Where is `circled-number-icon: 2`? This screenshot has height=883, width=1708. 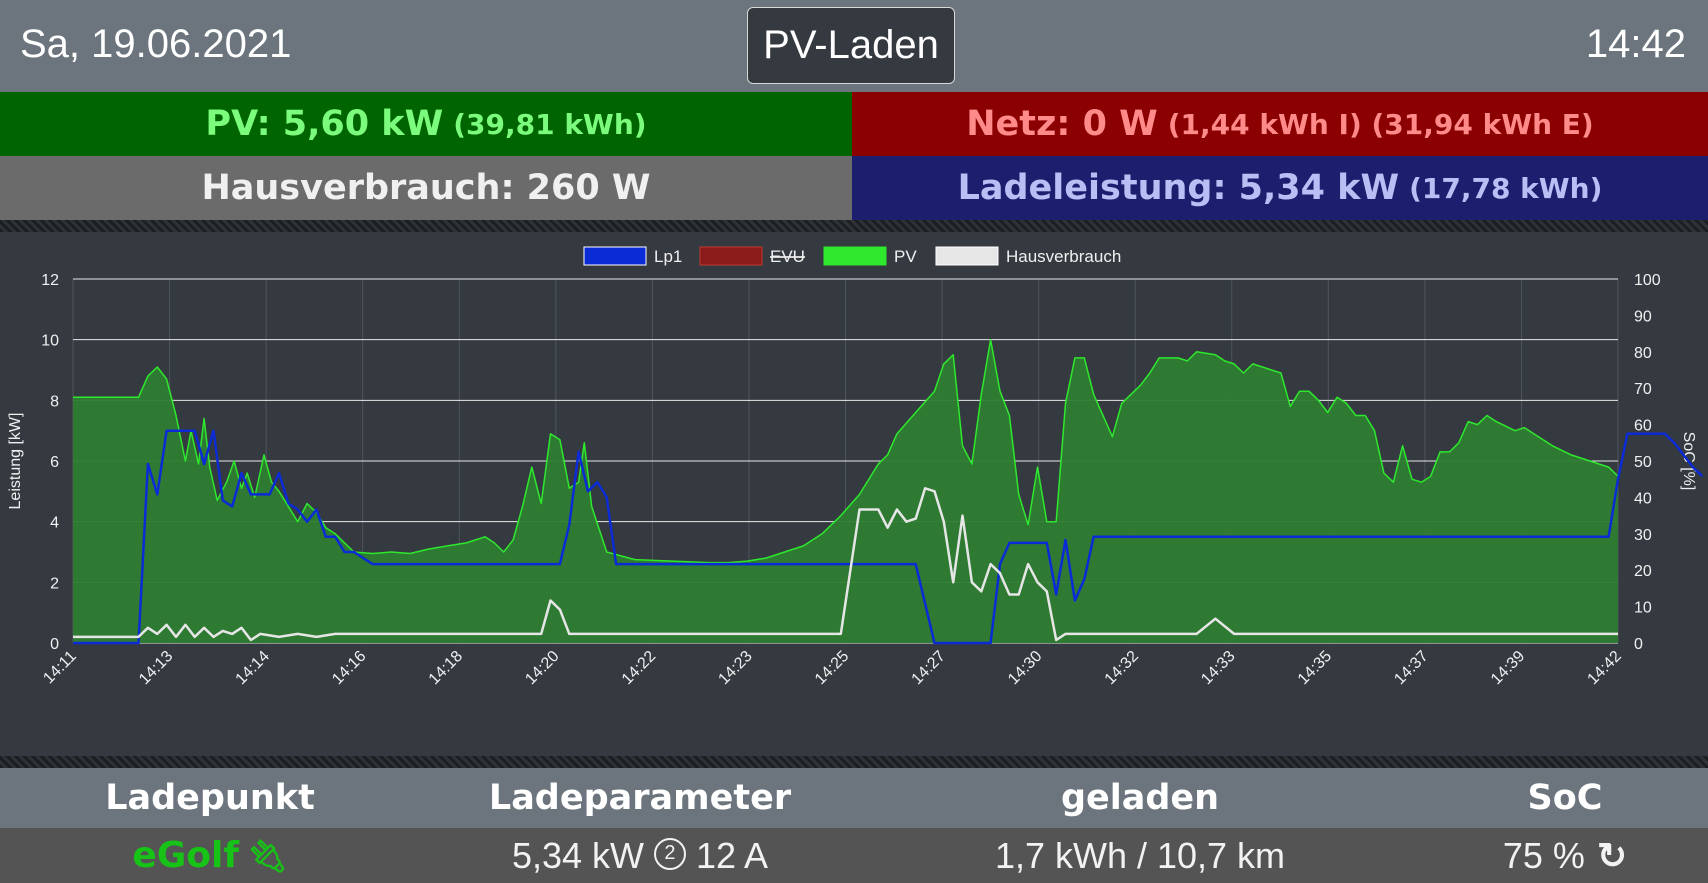 circled-number-icon: 2 is located at coordinates (669, 853).